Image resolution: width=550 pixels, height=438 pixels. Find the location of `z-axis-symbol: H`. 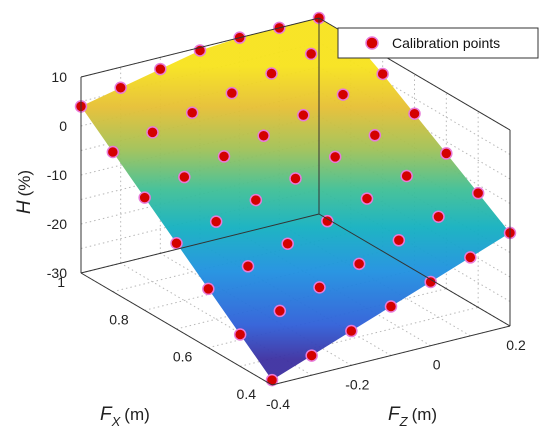

z-axis-symbol: H is located at coordinates (24, 207).